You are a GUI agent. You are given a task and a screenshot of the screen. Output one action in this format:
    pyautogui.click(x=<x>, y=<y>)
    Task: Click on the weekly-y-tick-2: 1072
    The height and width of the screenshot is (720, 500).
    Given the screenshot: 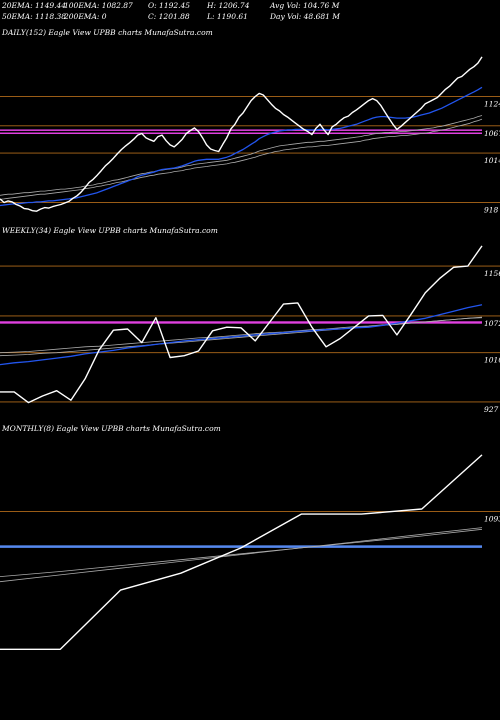 What is the action you would take?
    pyautogui.click(x=492, y=323)
    